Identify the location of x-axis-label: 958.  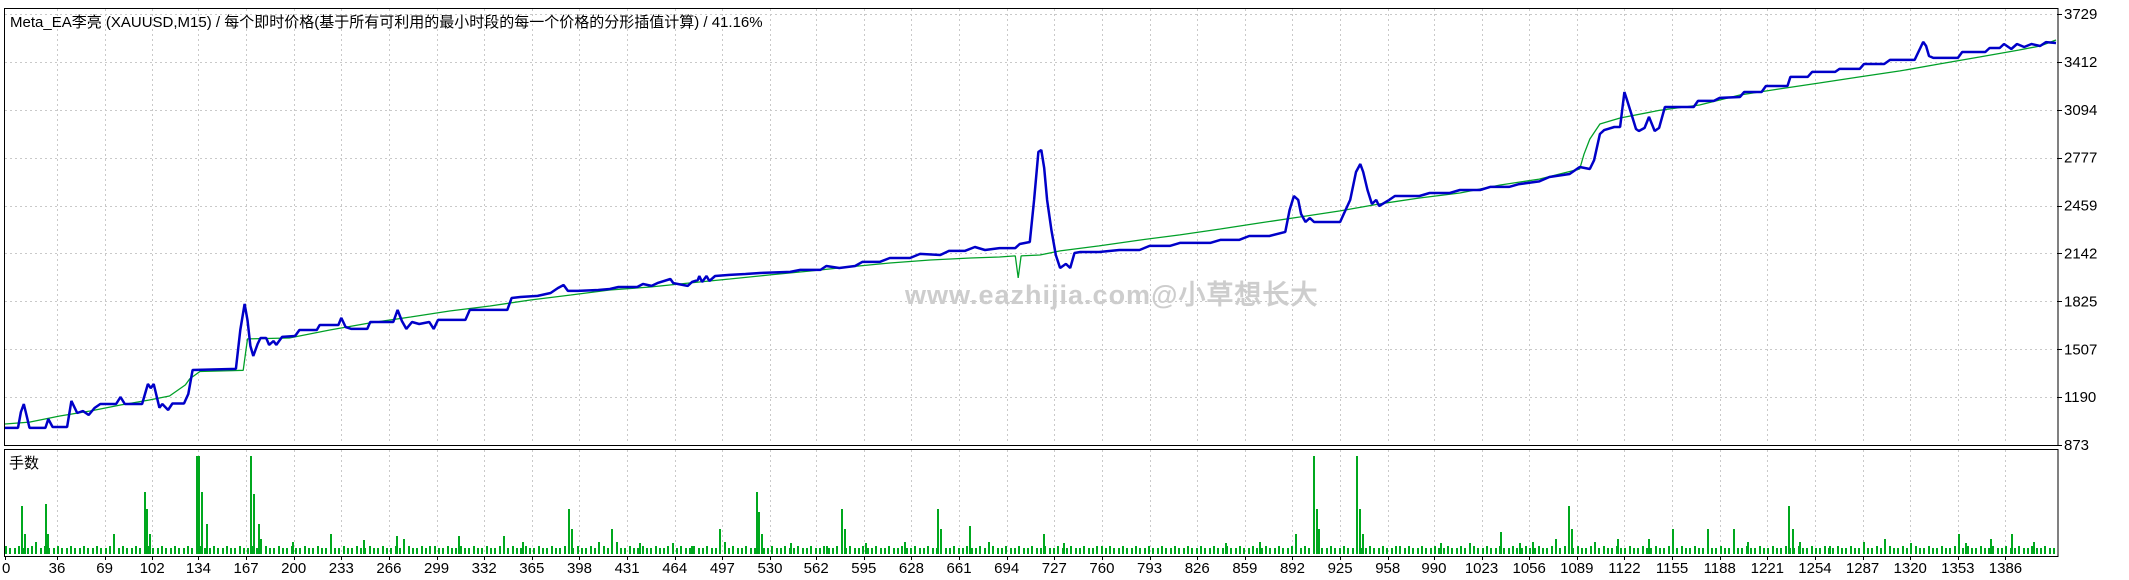
(1387, 568).